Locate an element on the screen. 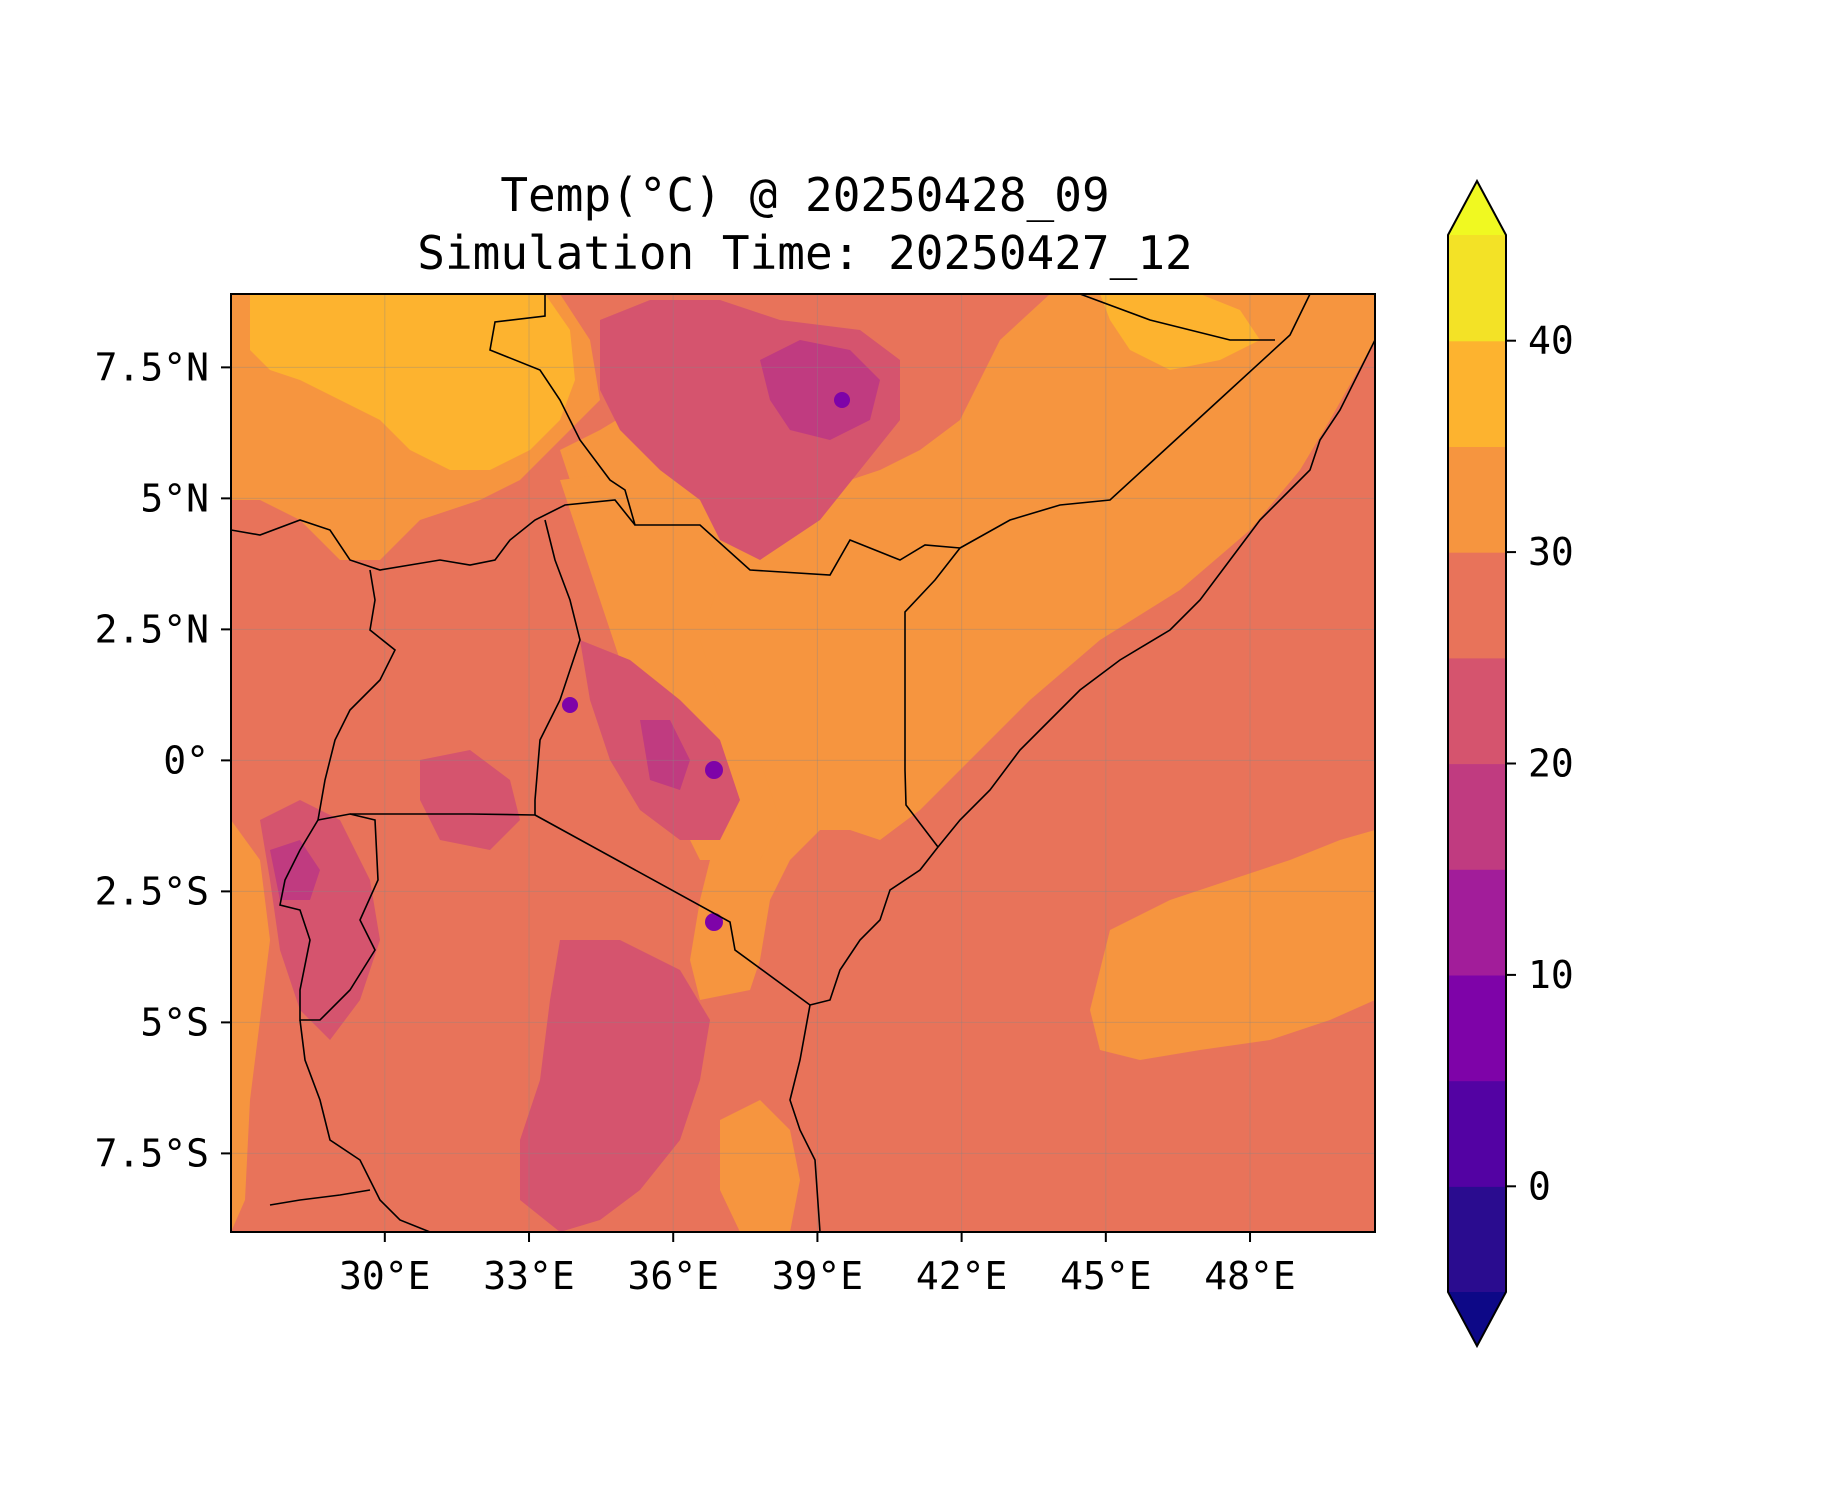  y-tick-label: 2.5°N is located at coordinates (152, 629).